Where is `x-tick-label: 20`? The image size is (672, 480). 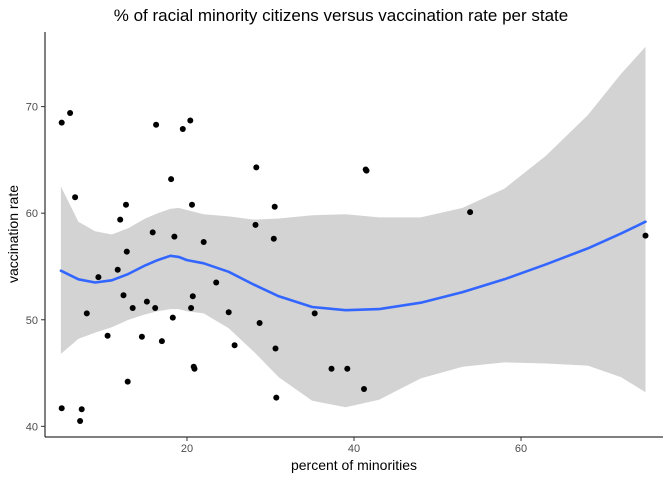 x-tick-label: 20 is located at coordinates (187, 449).